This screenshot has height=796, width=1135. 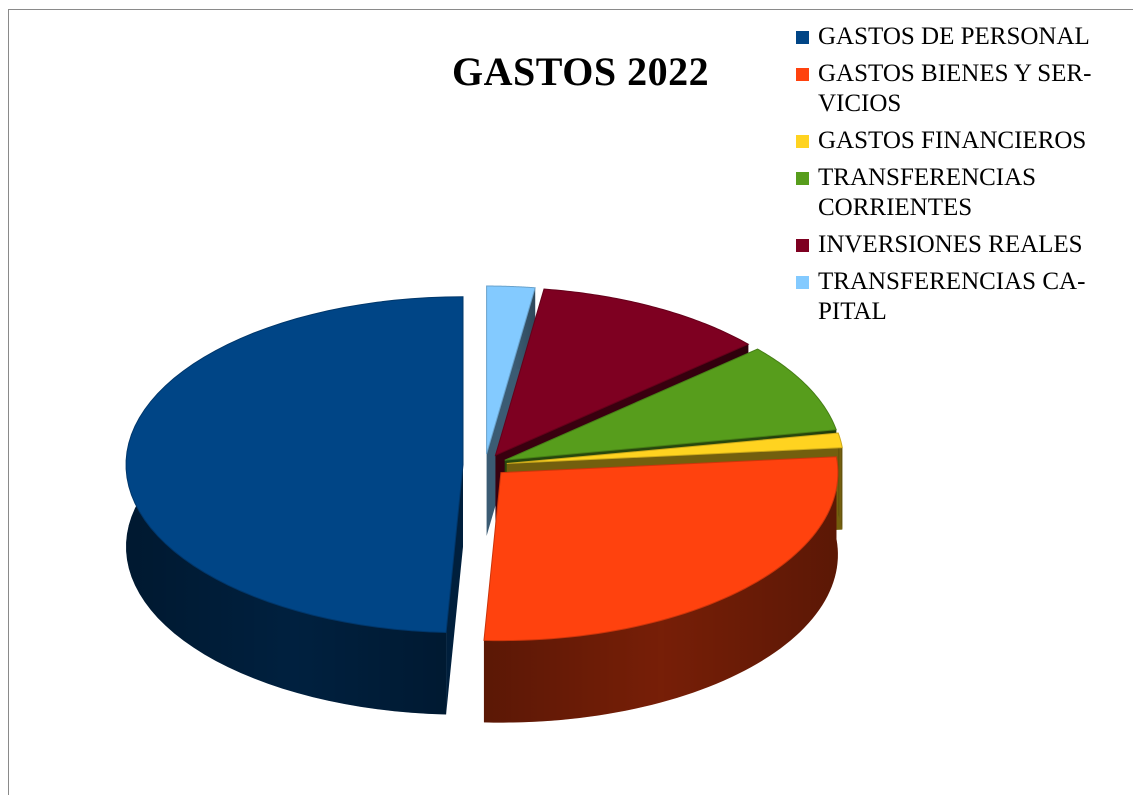 I want to click on legend-item: GASTOS DE PERSONAL, so click(x=961, y=37).